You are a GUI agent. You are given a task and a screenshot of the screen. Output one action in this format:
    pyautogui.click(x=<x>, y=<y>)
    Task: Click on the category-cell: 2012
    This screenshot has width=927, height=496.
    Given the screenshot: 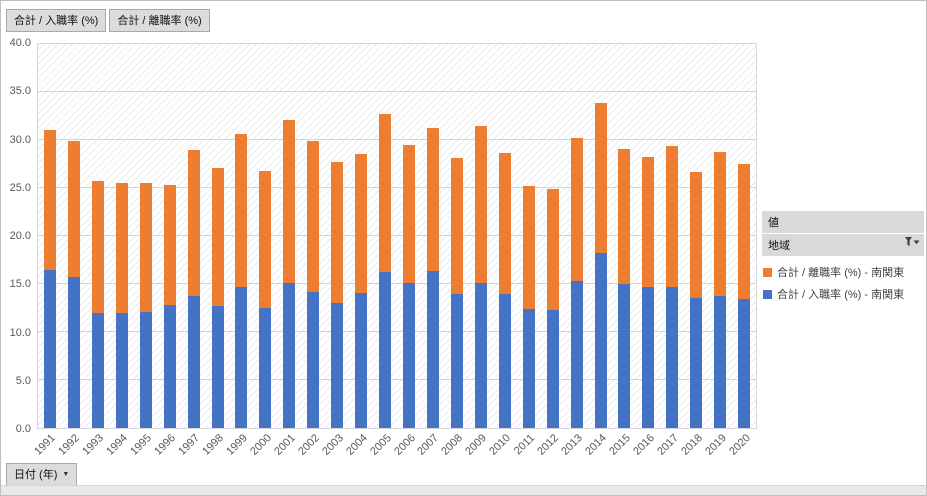 What is the action you would take?
    pyautogui.click(x=550, y=251)
    